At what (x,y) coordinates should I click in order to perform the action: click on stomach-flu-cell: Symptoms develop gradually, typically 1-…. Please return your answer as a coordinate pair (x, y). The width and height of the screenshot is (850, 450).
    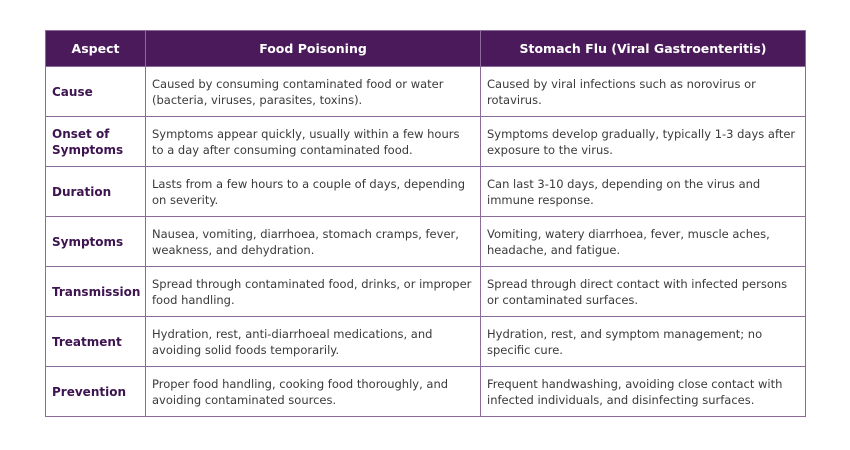
    Looking at the image, I should click on (643, 141).